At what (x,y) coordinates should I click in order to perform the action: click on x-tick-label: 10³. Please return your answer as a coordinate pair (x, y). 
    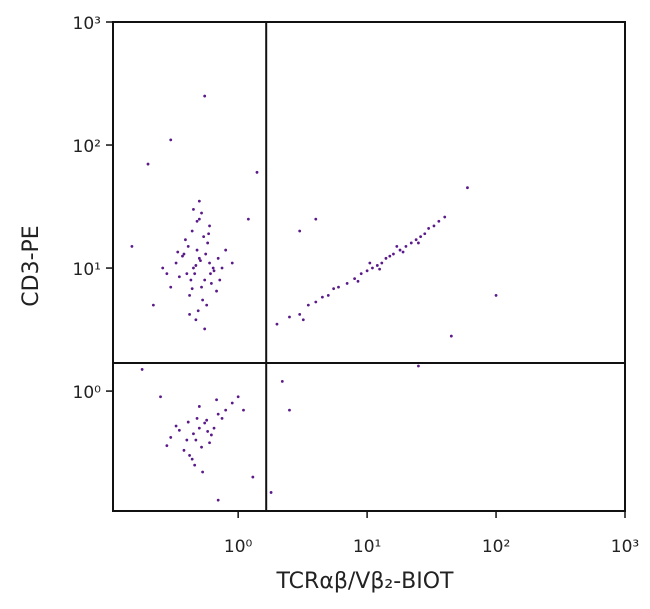
    Looking at the image, I should click on (625, 547).